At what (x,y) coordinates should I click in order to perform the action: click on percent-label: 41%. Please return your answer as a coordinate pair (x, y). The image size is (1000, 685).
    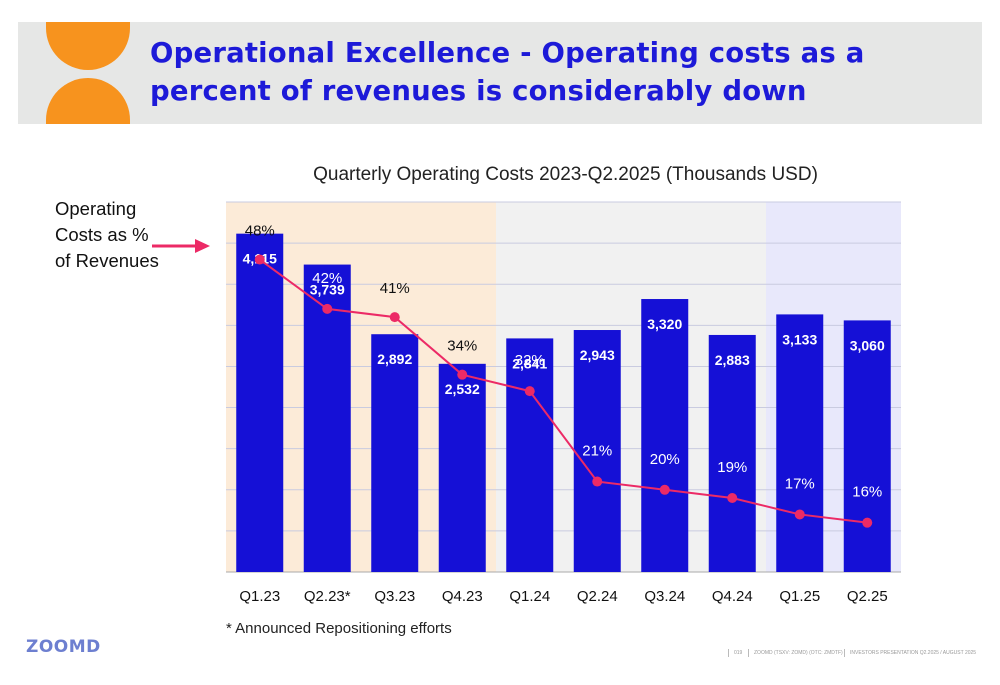
    Looking at the image, I should click on (395, 288).